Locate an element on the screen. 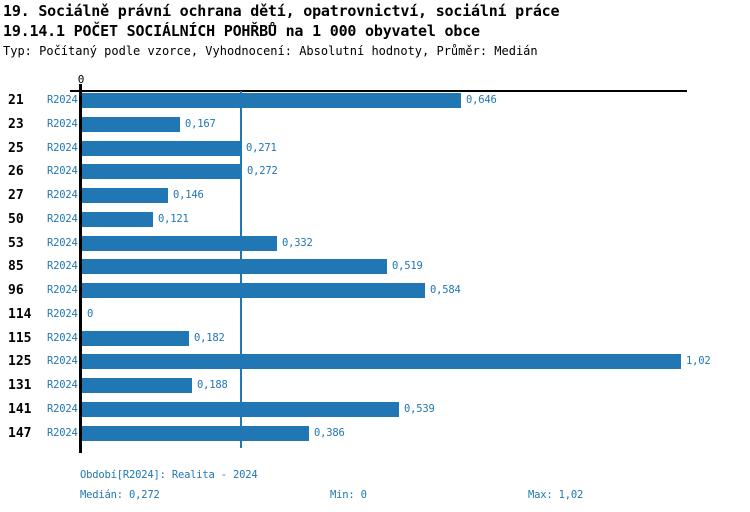  bar-value-label: 0,519 is located at coordinates (407, 266).